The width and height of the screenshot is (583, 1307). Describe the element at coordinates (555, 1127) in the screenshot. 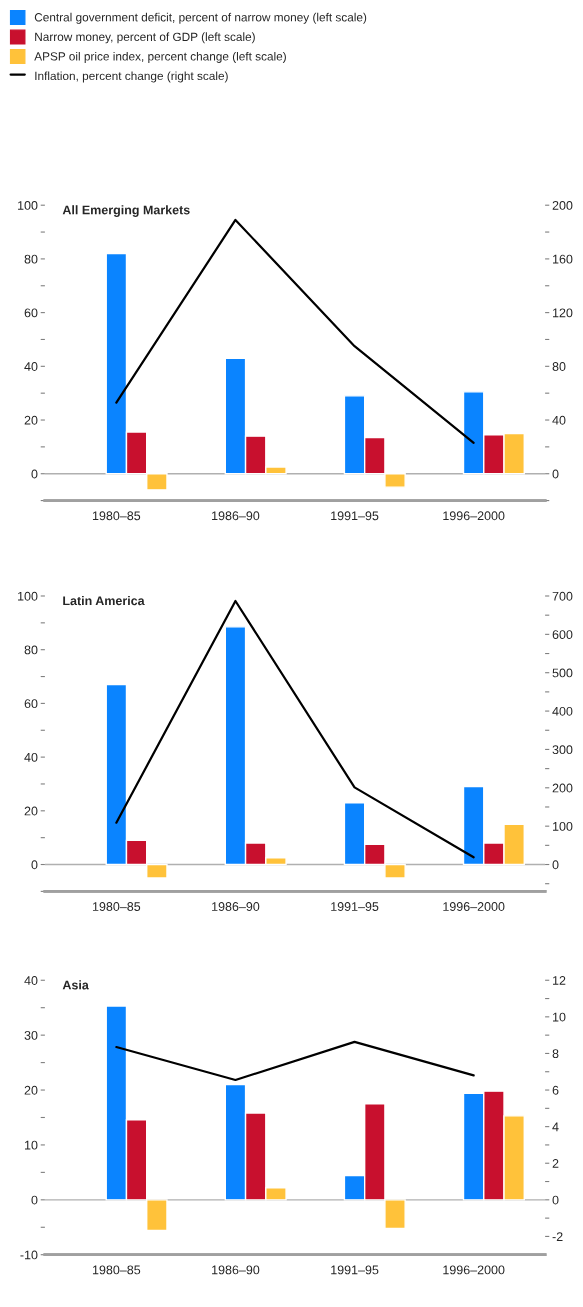

I see `y2-tick-label: 4` at that location.